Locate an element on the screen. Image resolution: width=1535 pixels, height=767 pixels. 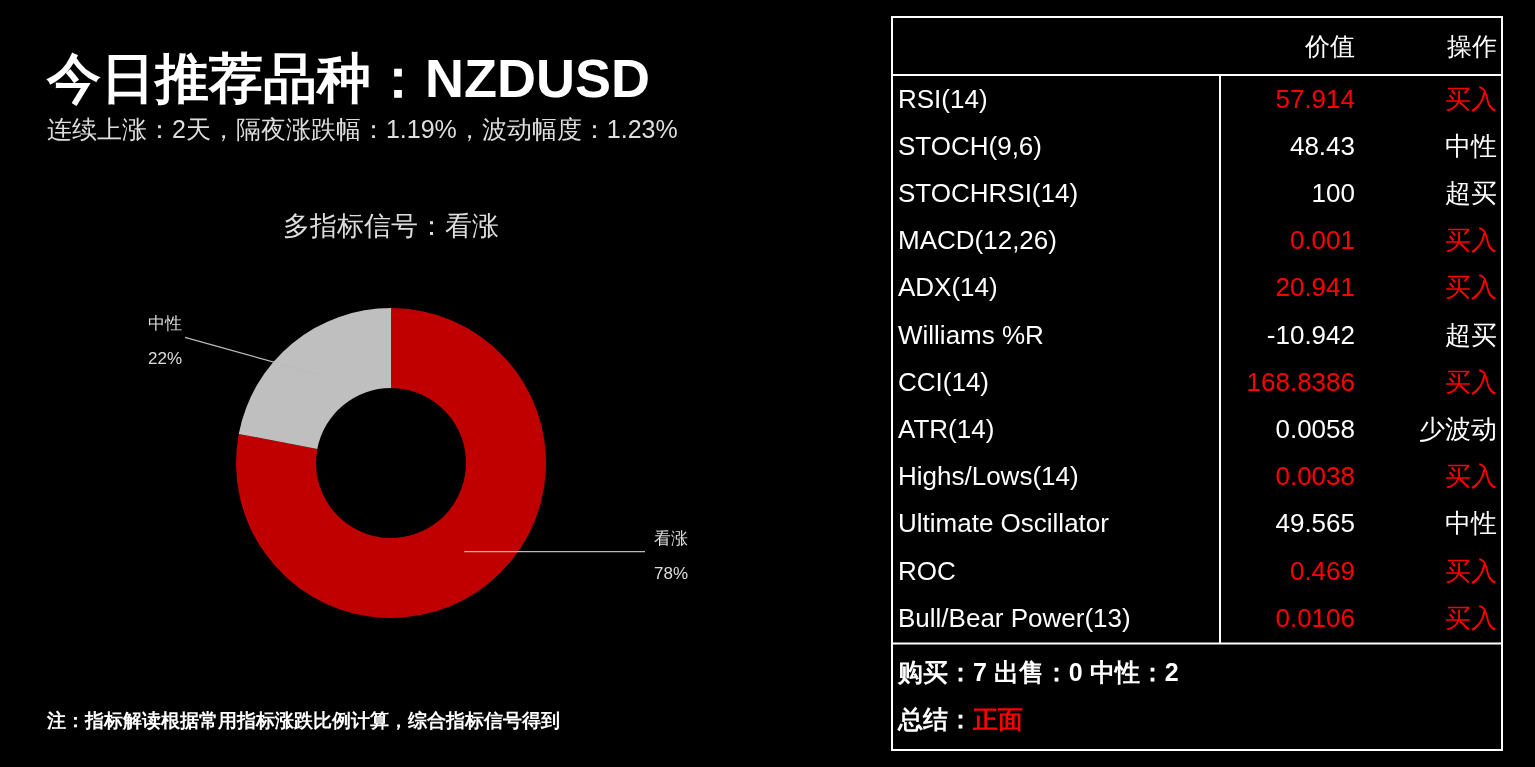
category-label: RSI(14) is located at coordinates (943, 98).